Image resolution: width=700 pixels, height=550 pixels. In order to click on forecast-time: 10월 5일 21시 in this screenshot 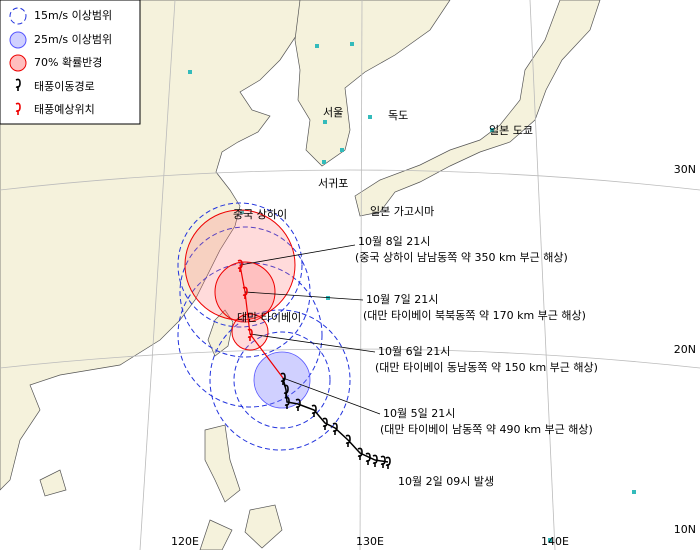, I will do `click(419, 413)`.